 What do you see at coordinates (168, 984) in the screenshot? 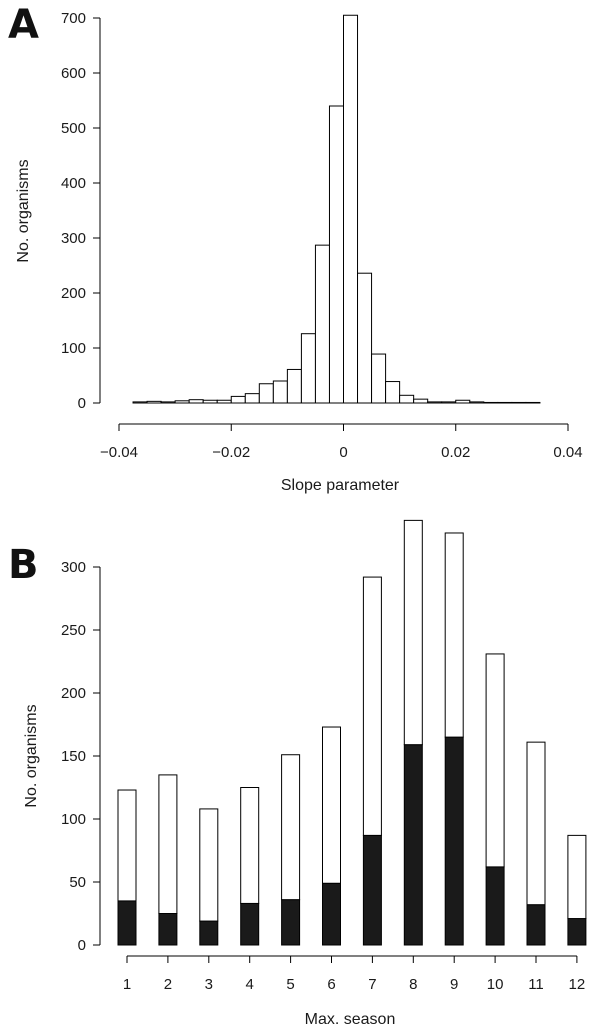
I see `x-tick-label: 2` at bounding box center [168, 984].